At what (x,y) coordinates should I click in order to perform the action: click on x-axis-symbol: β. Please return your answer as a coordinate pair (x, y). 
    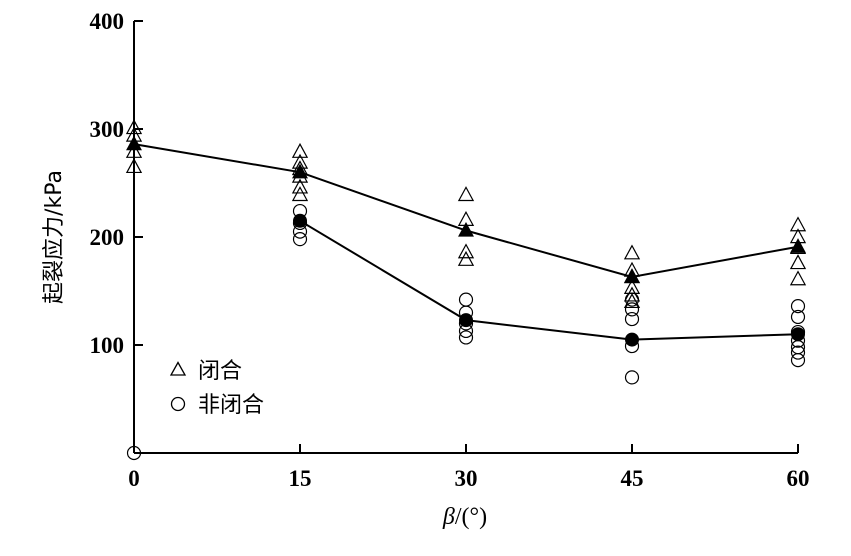
    Looking at the image, I should click on (448, 517).